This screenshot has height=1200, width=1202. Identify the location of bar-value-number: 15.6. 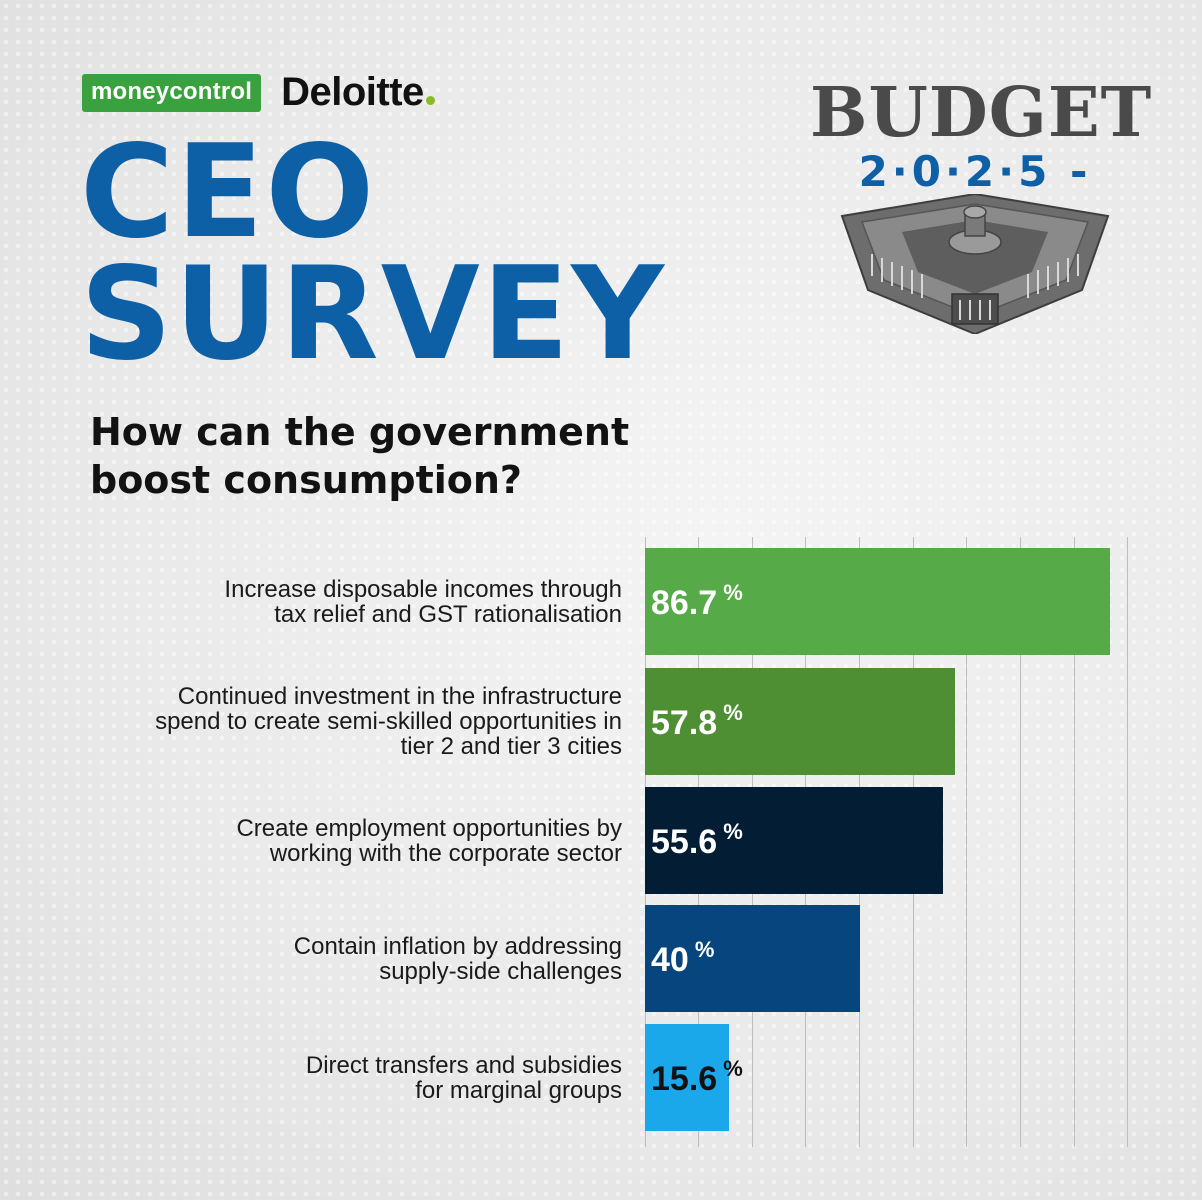
(684, 1079).